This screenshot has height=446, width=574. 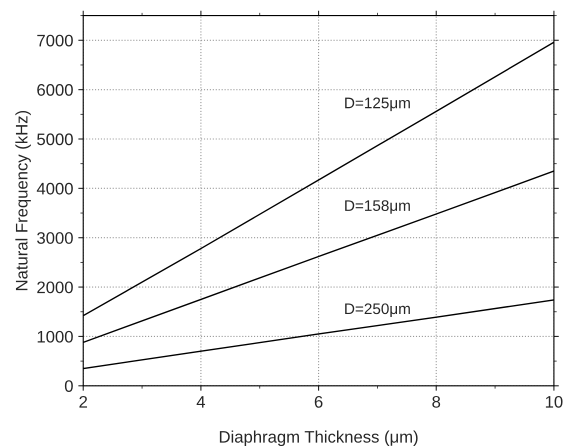 What do you see at coordinates (554, 402) in the screenshot?
I see `x-tick-label: 10` at bounding box center [554, 402].